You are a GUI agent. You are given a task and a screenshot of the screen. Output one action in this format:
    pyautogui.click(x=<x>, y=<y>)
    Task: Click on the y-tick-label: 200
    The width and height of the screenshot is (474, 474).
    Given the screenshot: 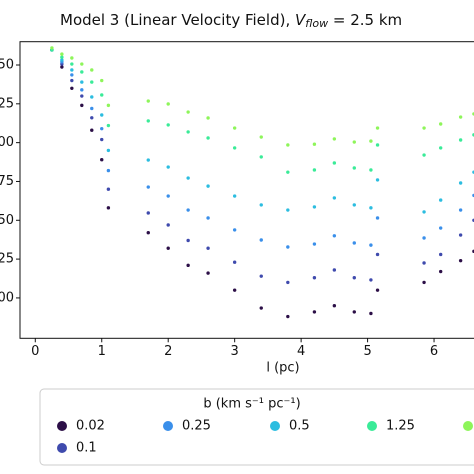 What is the action you would take?
    pyautogui.click(x=7, y=142)
    